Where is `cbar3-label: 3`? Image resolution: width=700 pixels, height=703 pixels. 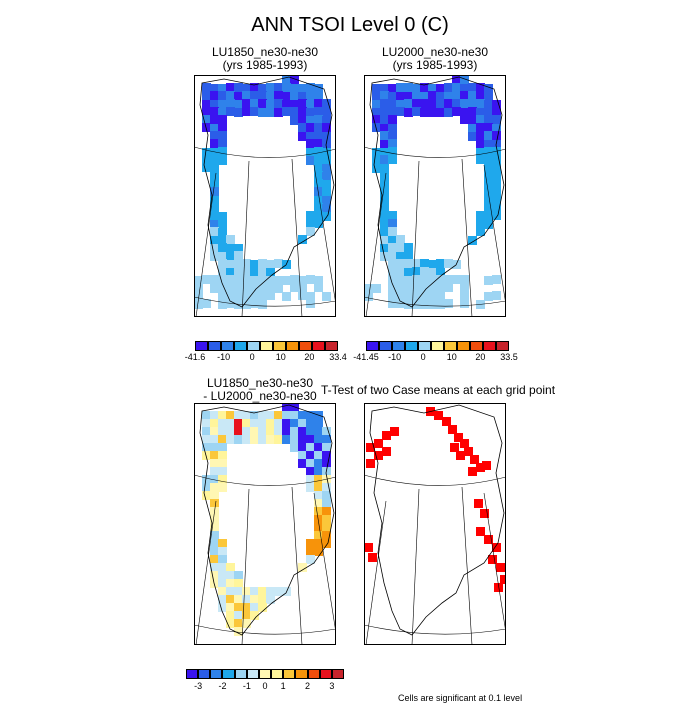
cbar3-label: 3 is located at coordinates (332, 686).